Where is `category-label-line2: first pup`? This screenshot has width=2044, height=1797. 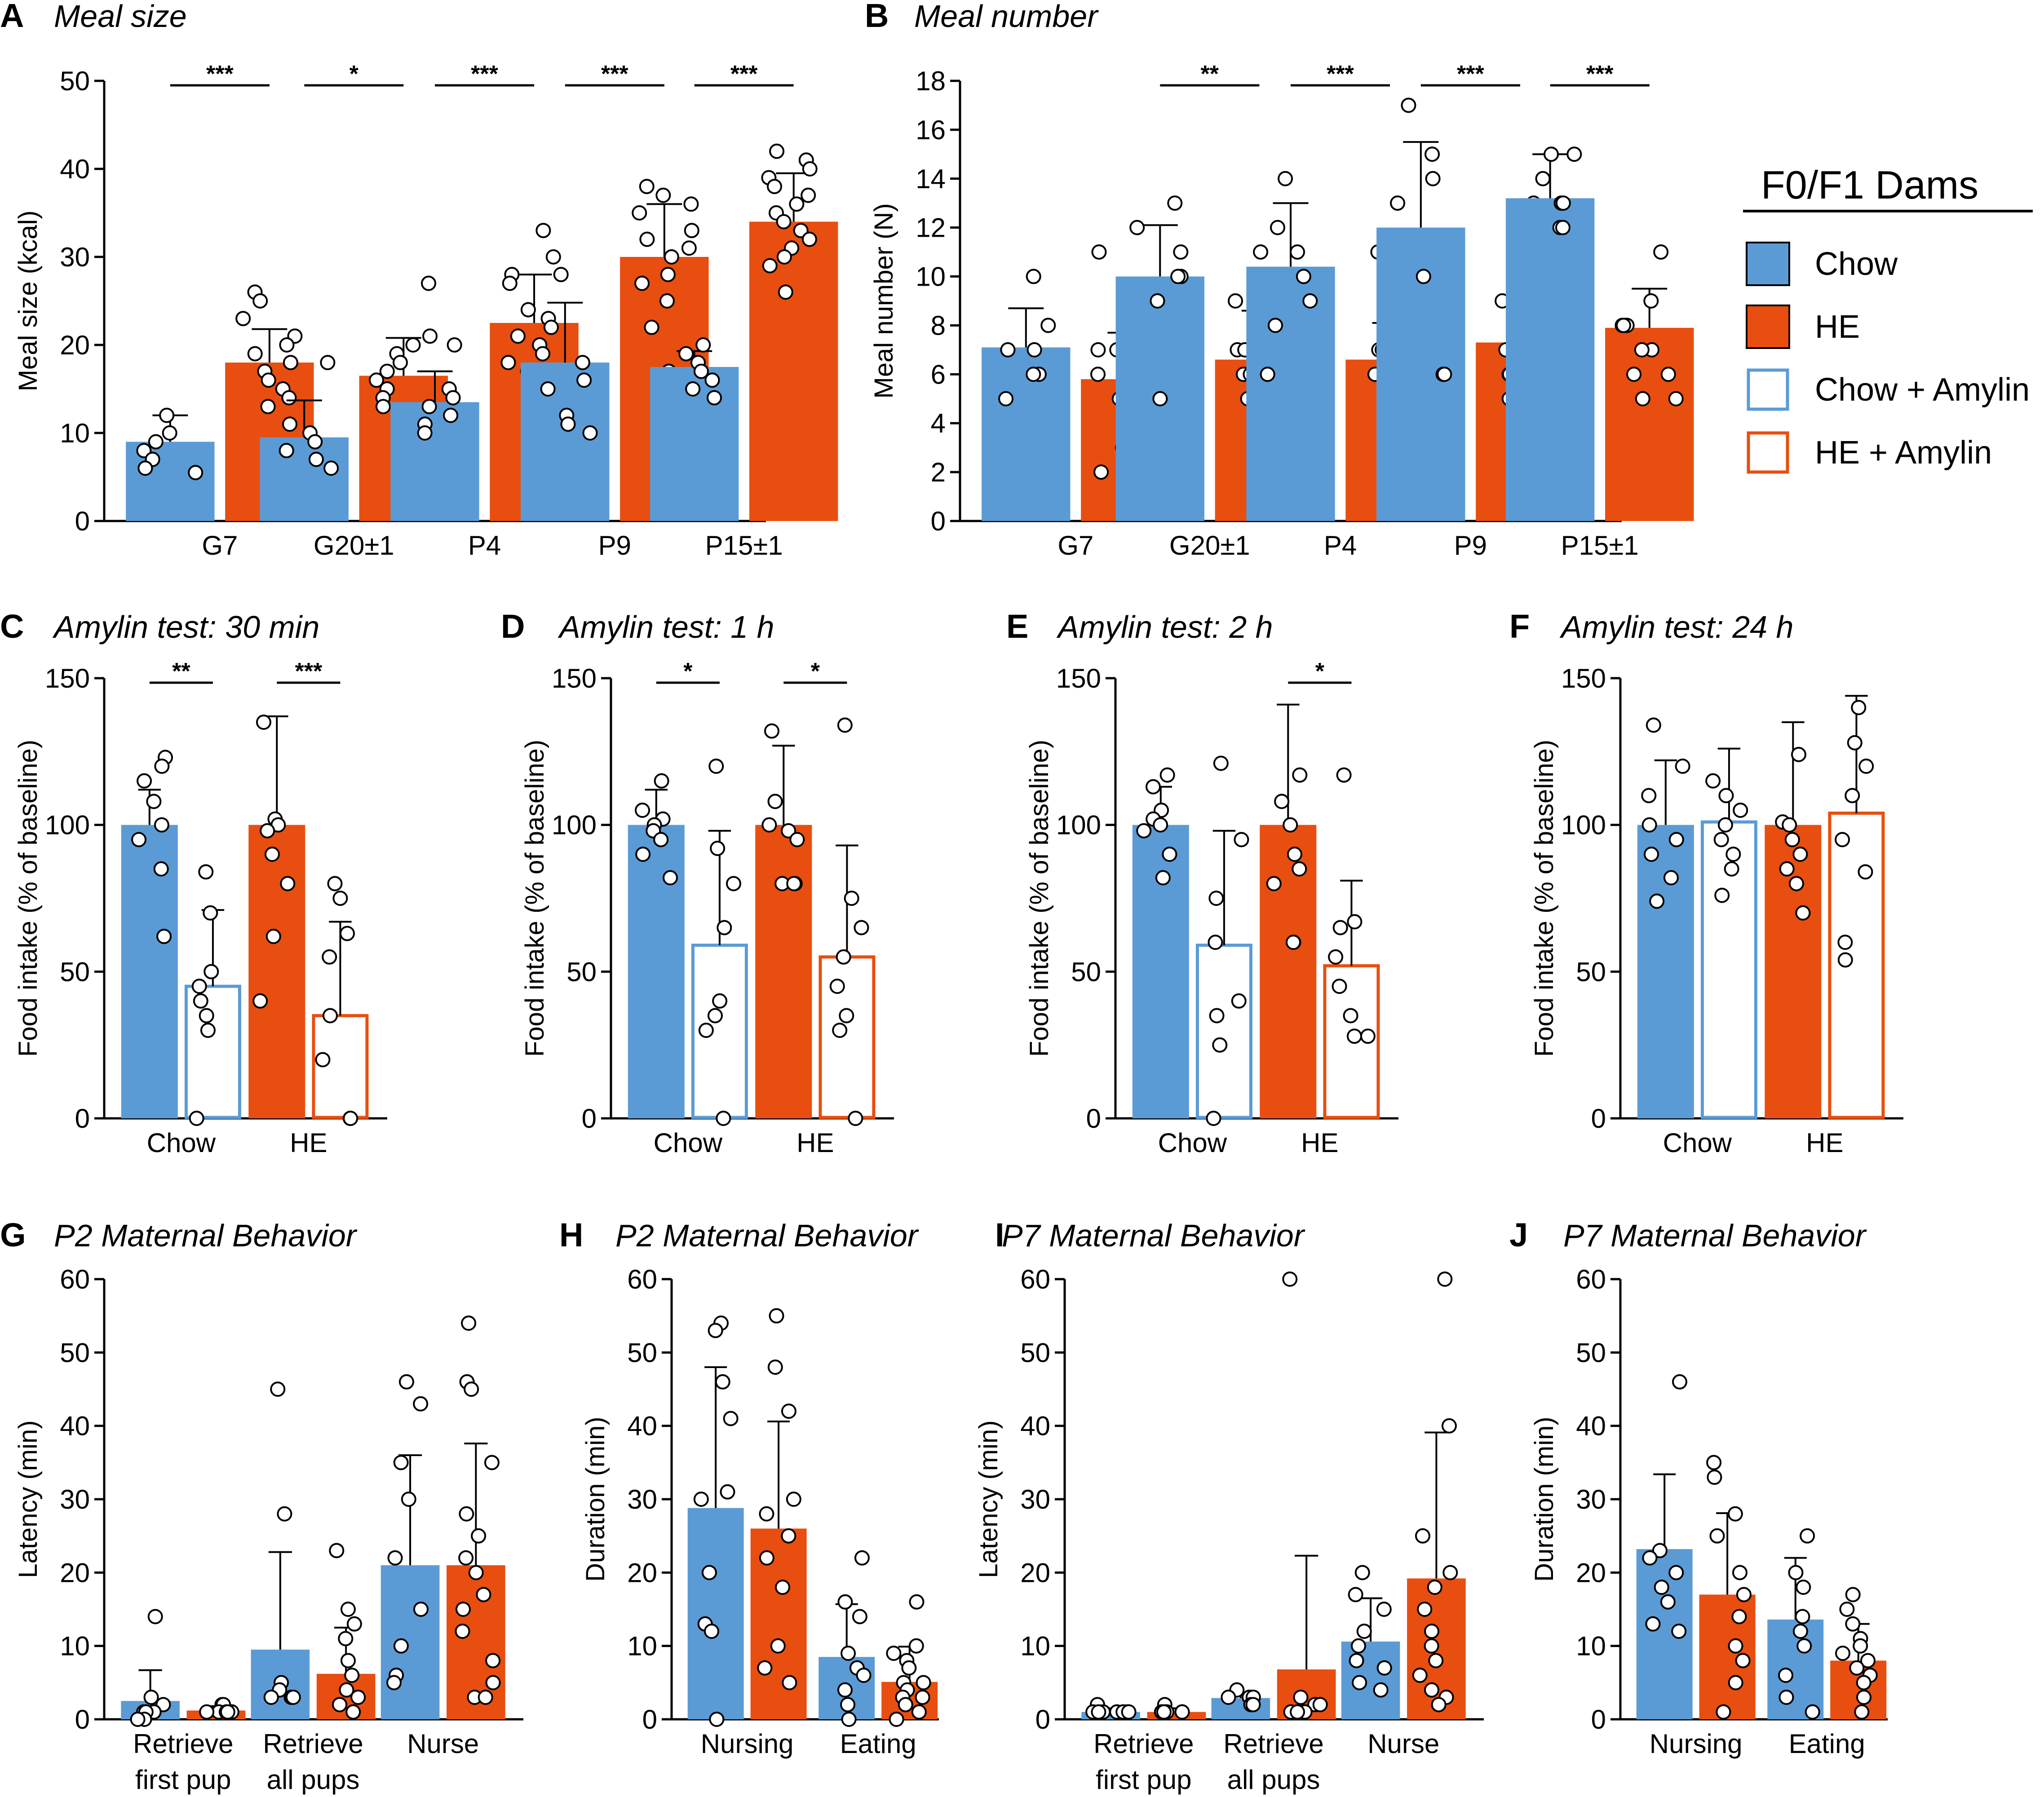
category-label-line2: first pup is located at coordinates (183, 1780).